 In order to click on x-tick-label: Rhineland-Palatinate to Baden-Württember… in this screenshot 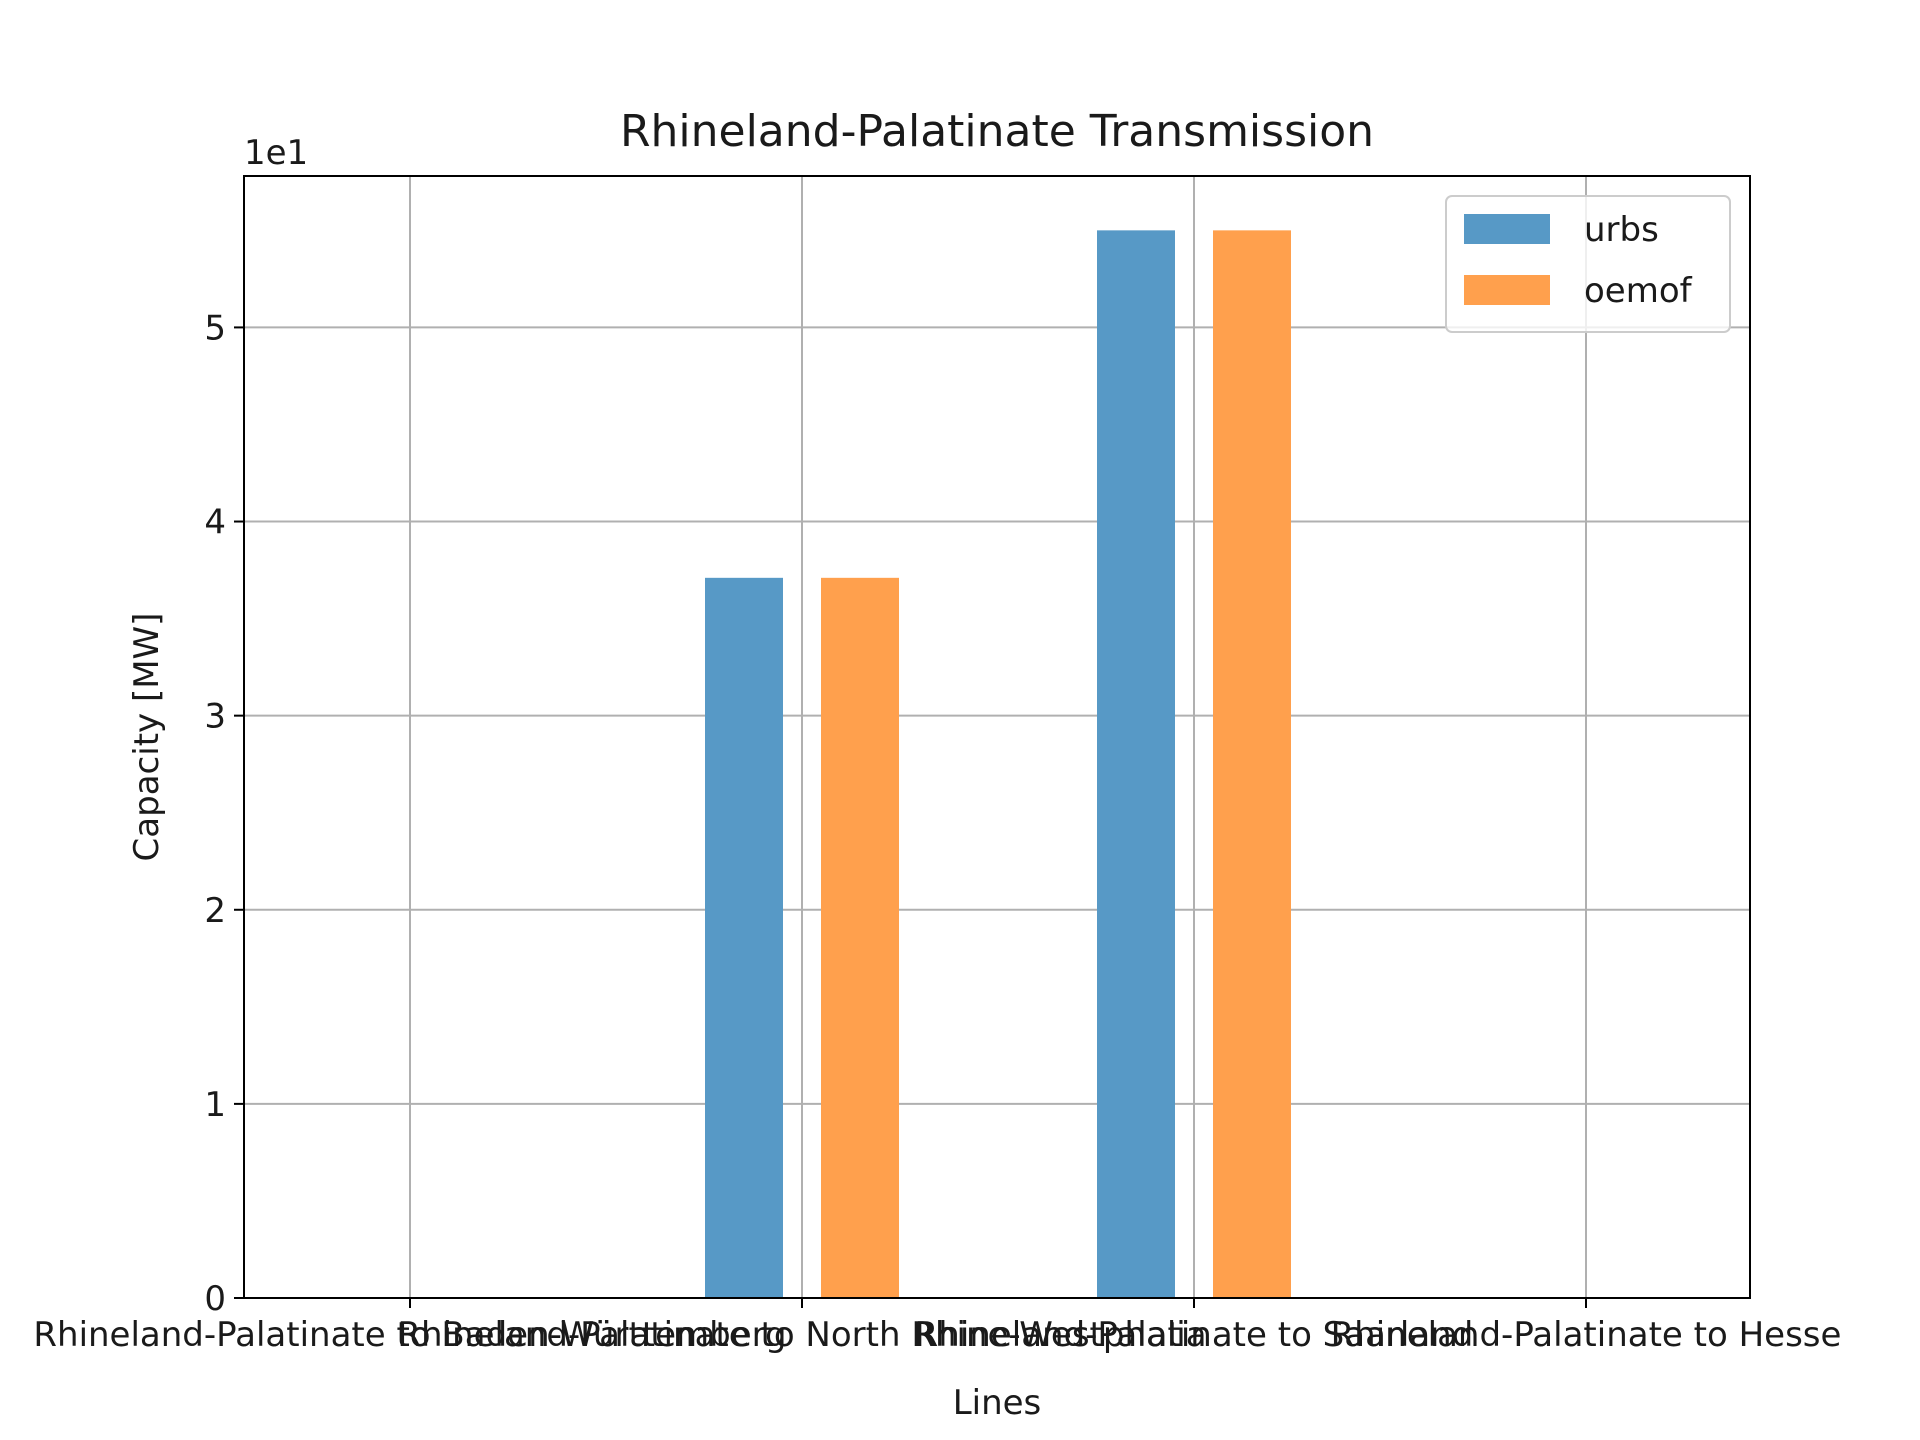, I will do `click(409, 1335)`.